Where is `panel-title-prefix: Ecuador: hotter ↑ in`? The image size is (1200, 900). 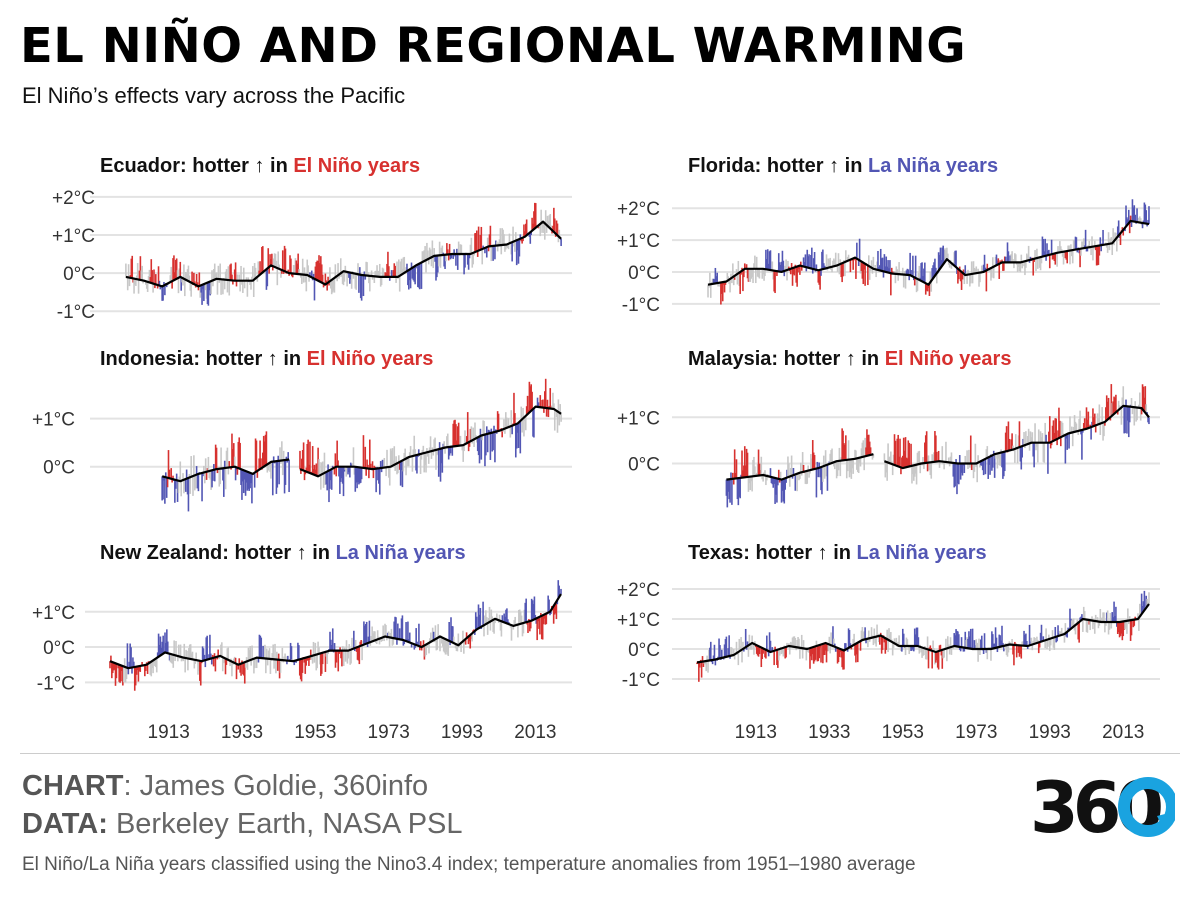 panel-title-prefix: Ecuador: hotter ↑ in is located at coordinates (196, 166).